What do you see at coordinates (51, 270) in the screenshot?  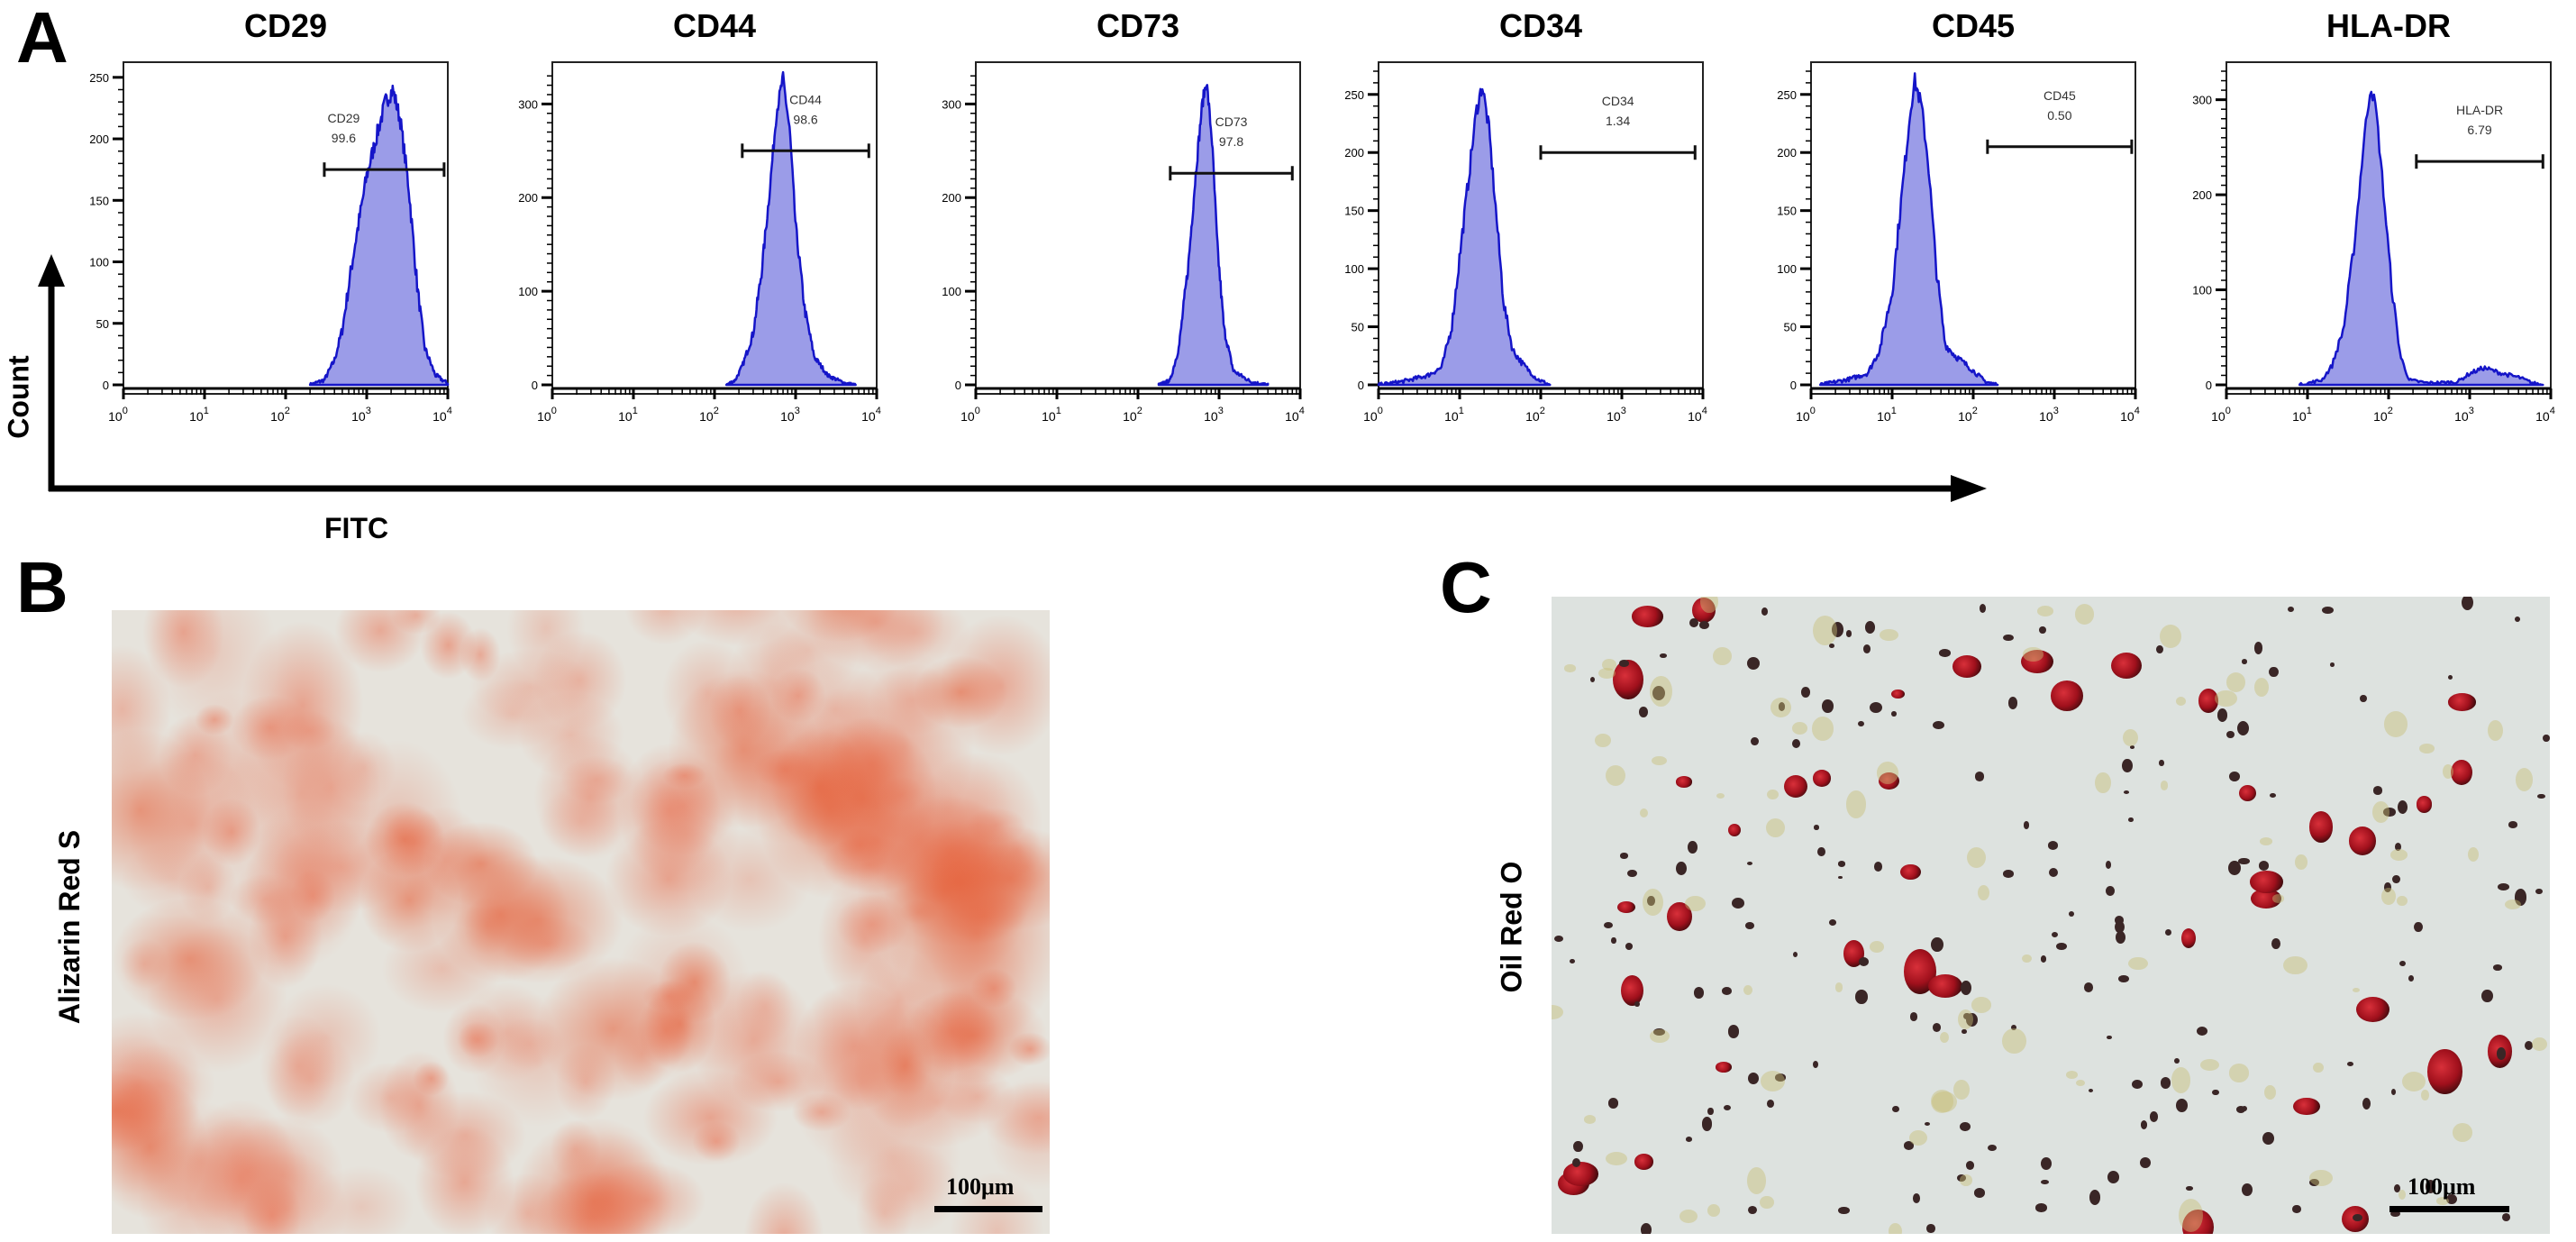 I see `count-axis-arrowhead` at bounding box center [51, 270].